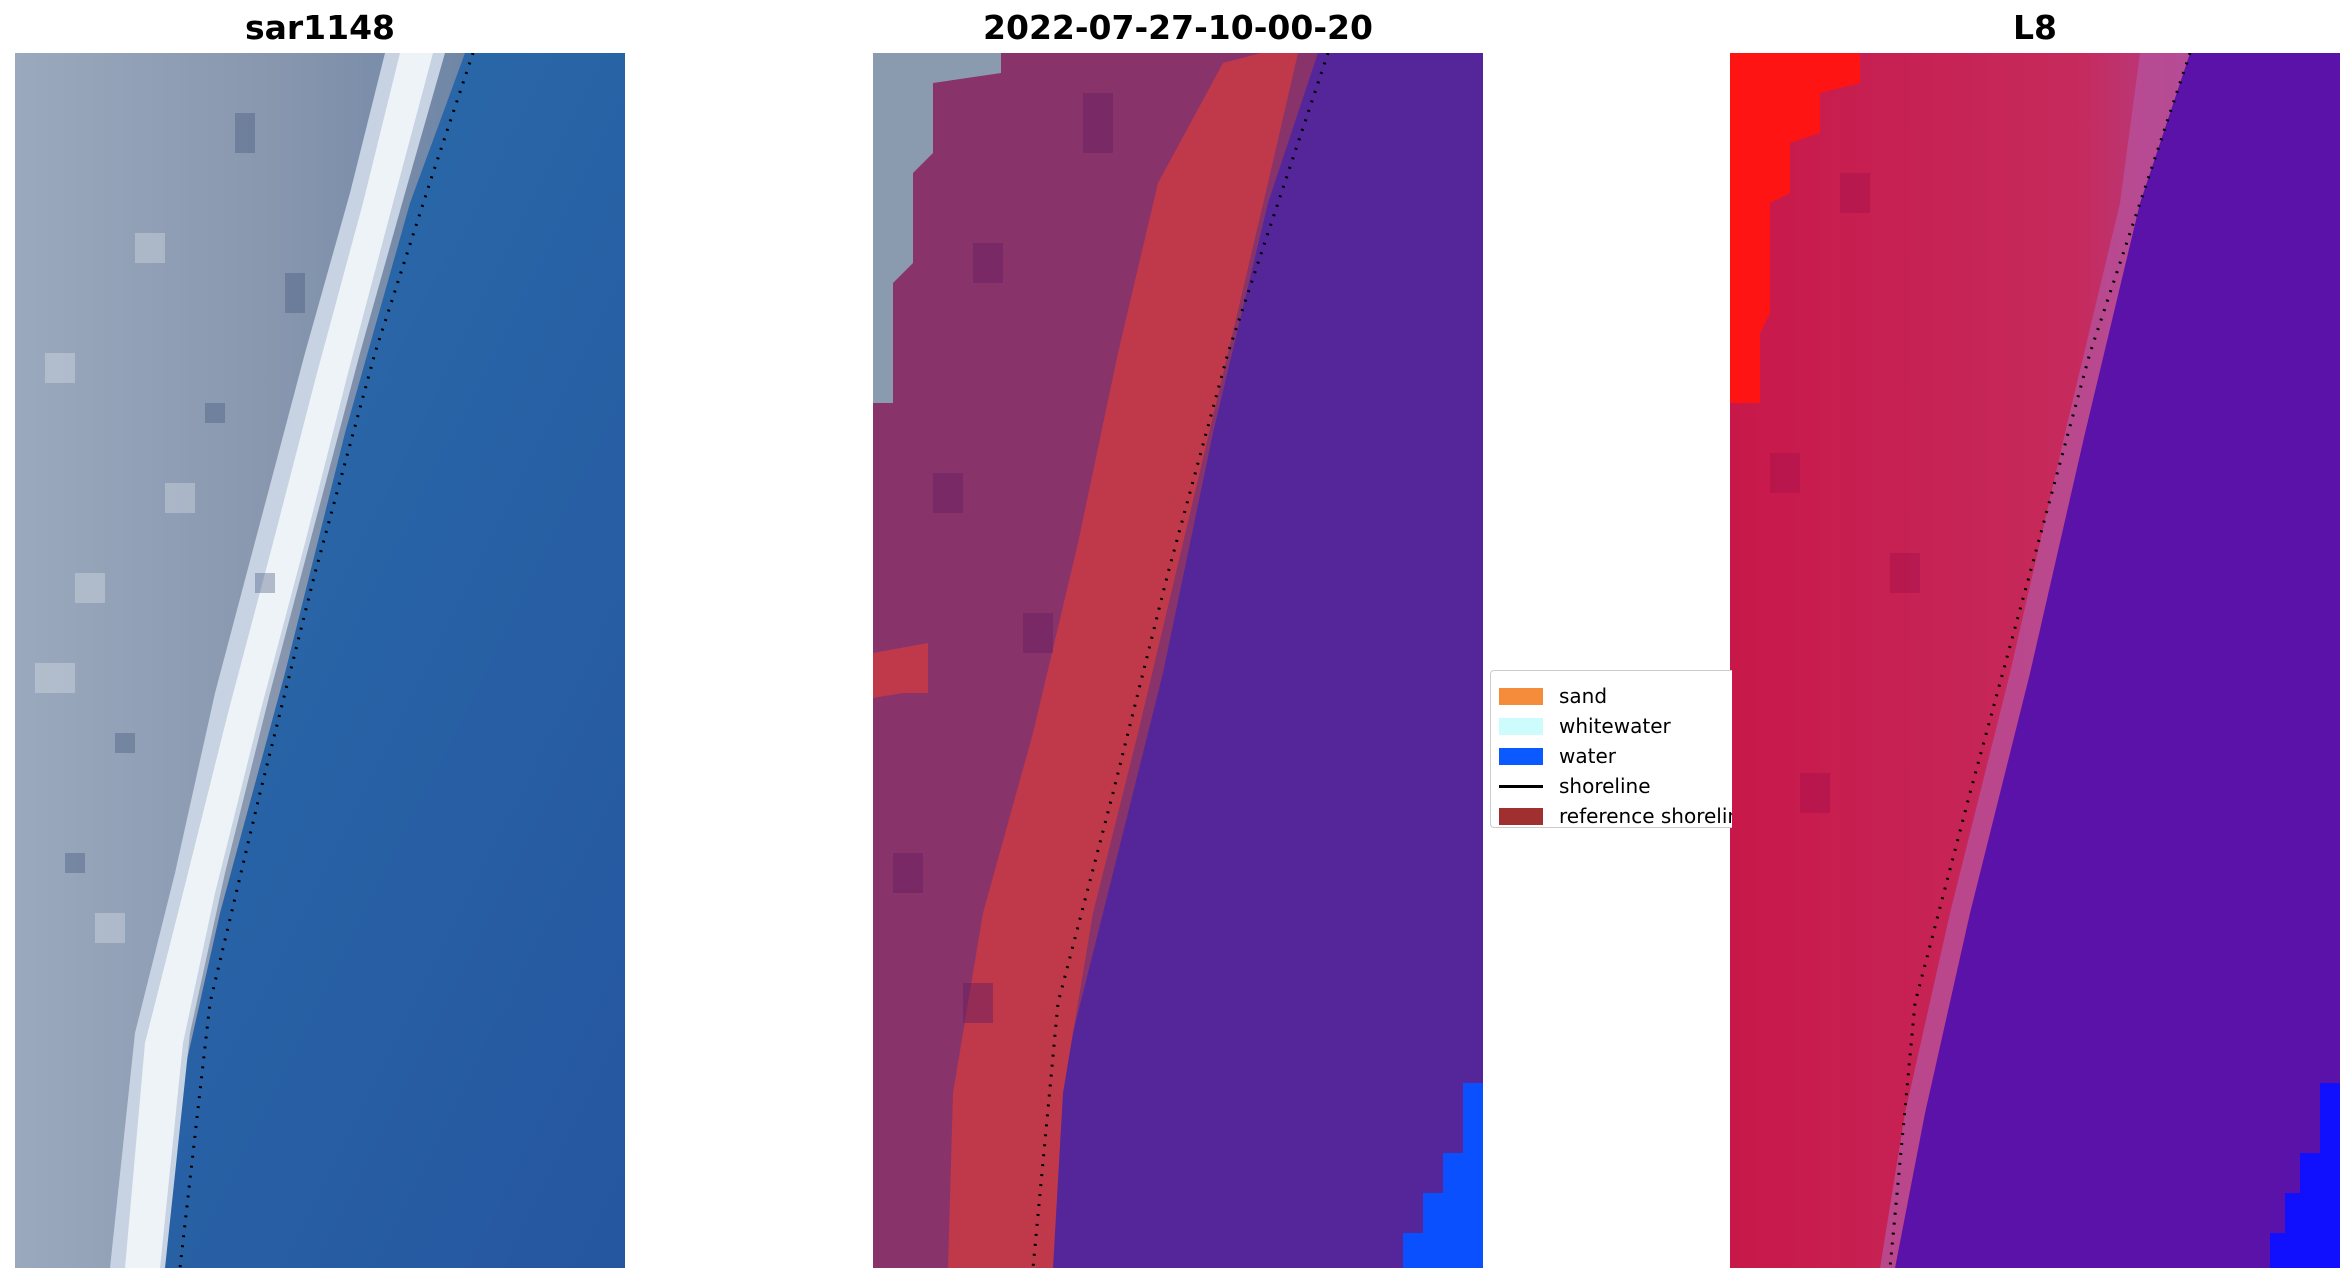  I want to click on panel-title: sar1148, so click(320, 27).